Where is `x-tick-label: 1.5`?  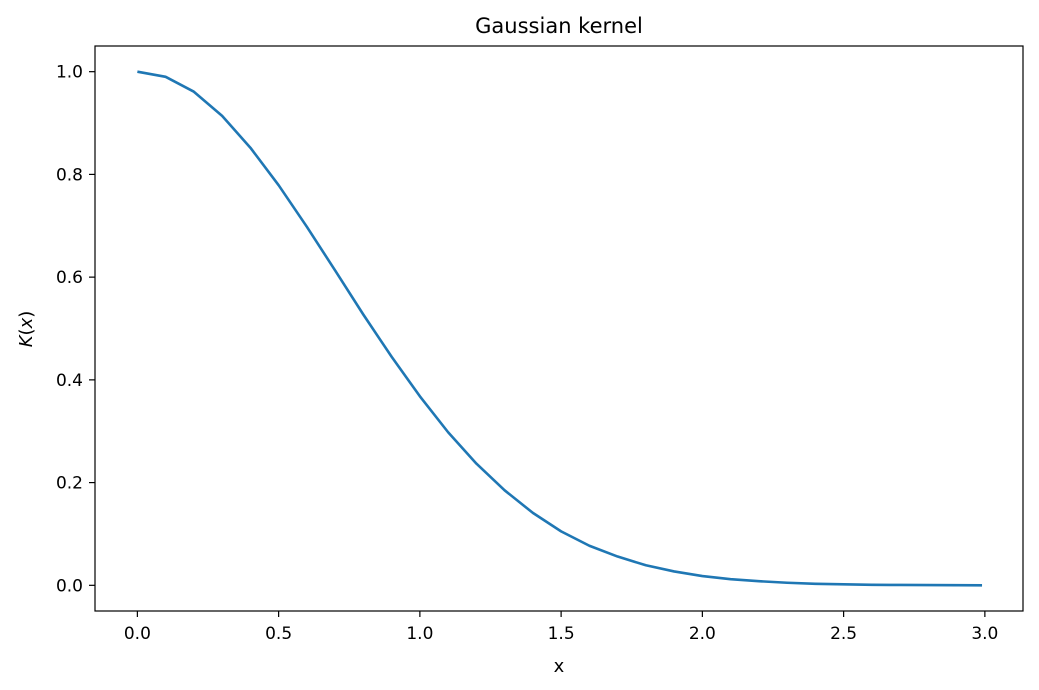
x-tick-label: 1.5 is located at coordinates (561, 634).